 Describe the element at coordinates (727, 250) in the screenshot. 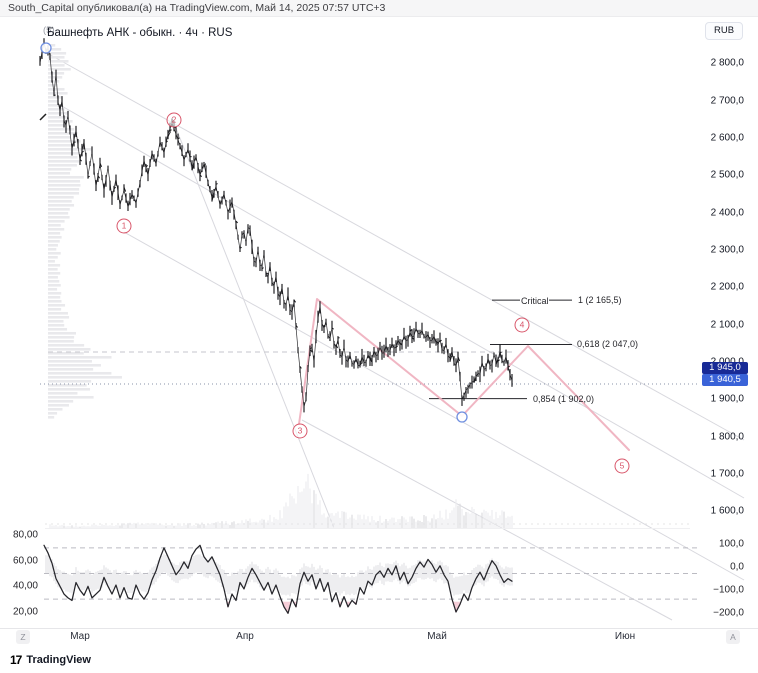

I see `price-tick: 2 300,0` at that location.